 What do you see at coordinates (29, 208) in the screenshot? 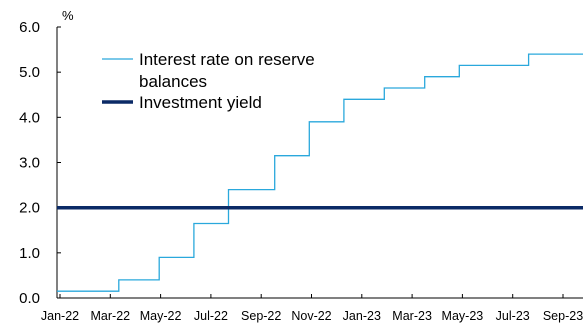
I see `y-tick-label: 2.0` at bounding box center [29, 208].